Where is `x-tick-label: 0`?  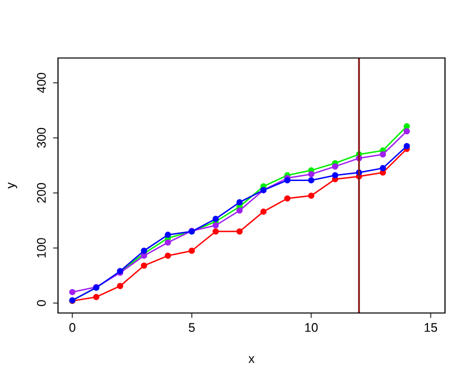 x-tick-label: 0 is located at coordinates (72, 327).